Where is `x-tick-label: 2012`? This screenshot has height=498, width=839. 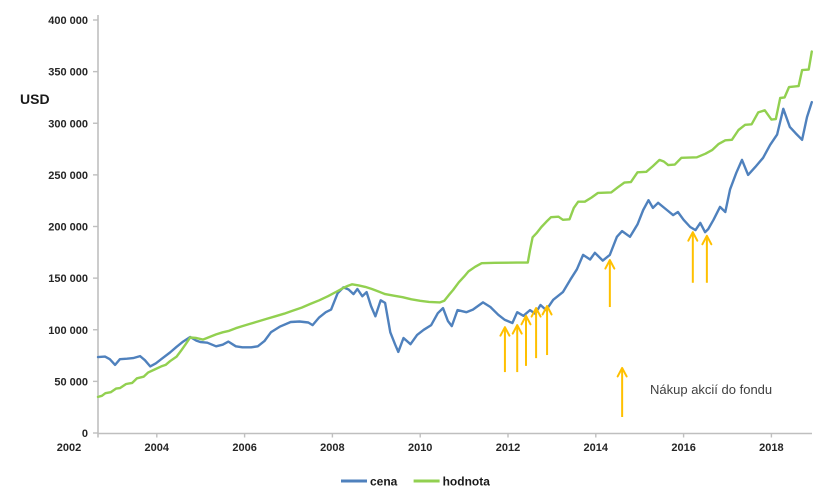
x-tick-label: 2012 is located at coordinates (508, 448).